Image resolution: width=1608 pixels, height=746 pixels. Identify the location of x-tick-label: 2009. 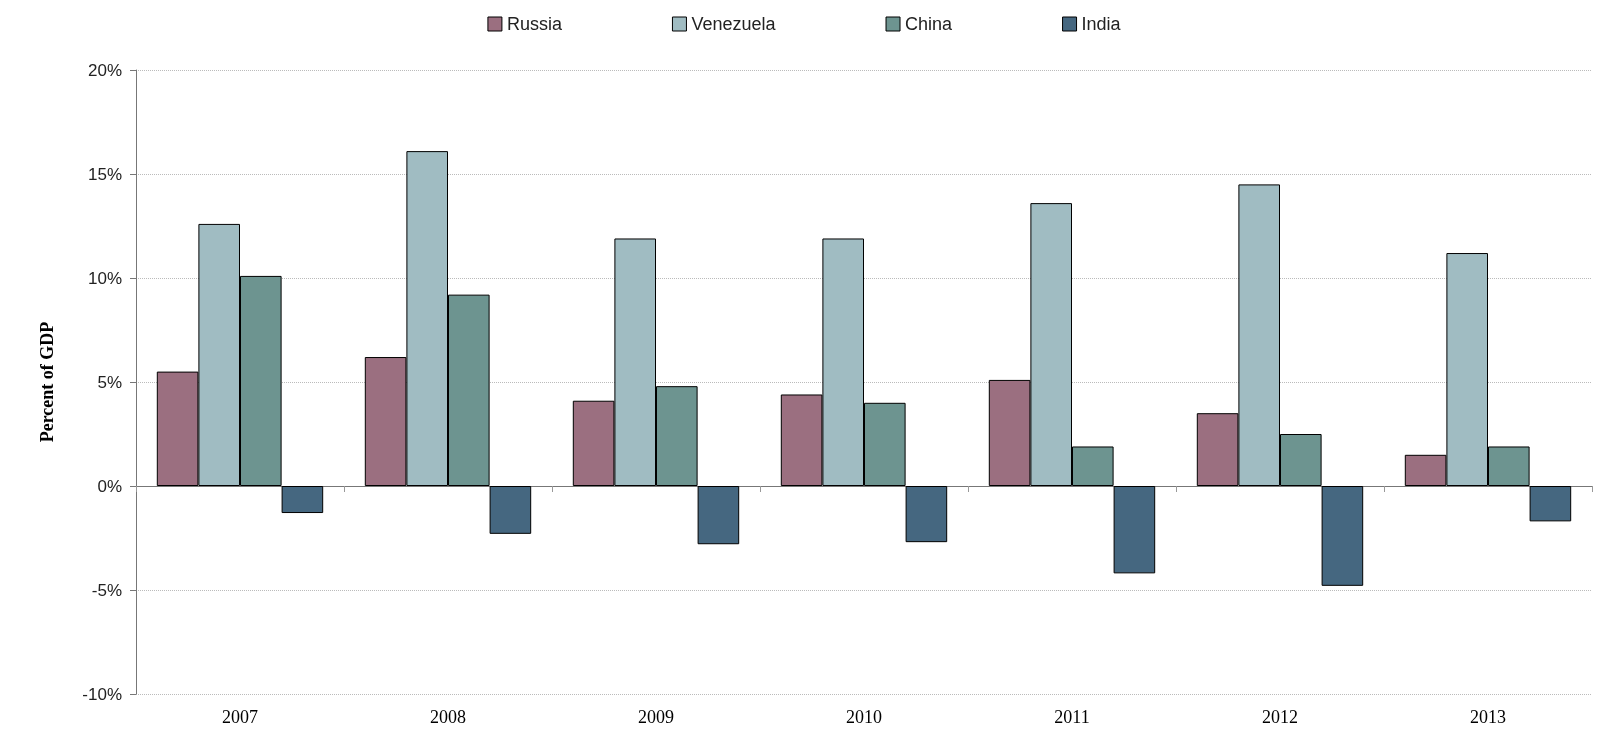
(656, 717).